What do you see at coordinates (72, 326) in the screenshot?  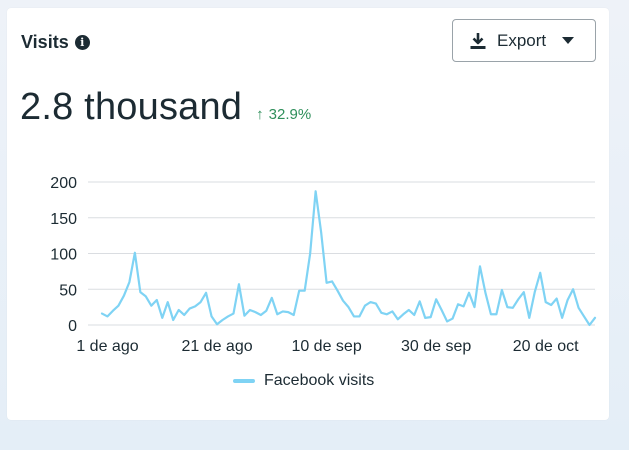 I see `y-tick-label: 0` at bounding box center [72, 326].